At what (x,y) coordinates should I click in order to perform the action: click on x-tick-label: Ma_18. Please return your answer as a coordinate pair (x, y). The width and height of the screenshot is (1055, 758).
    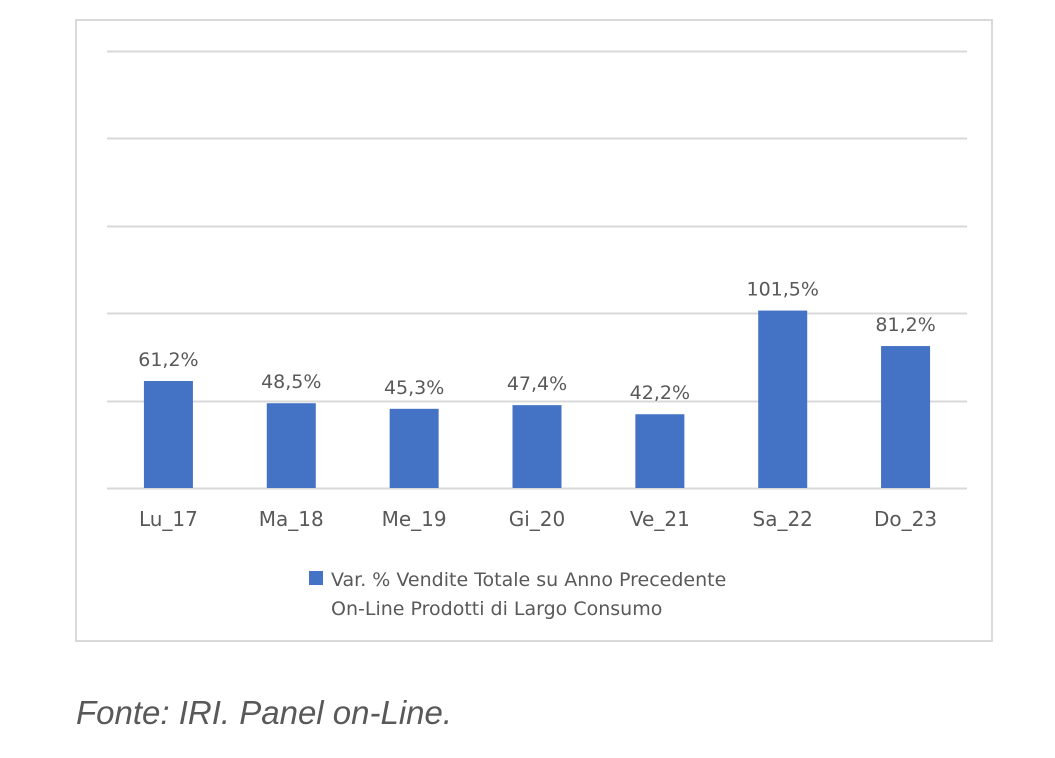
    Looking at the image, I should click on (291, 519).